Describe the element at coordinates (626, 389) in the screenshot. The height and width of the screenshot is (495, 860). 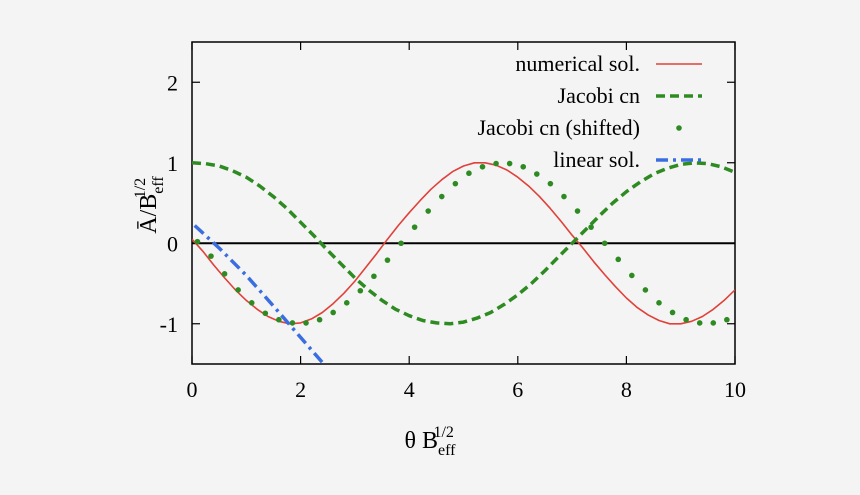
I see `x-tick-label: 8` at that location.